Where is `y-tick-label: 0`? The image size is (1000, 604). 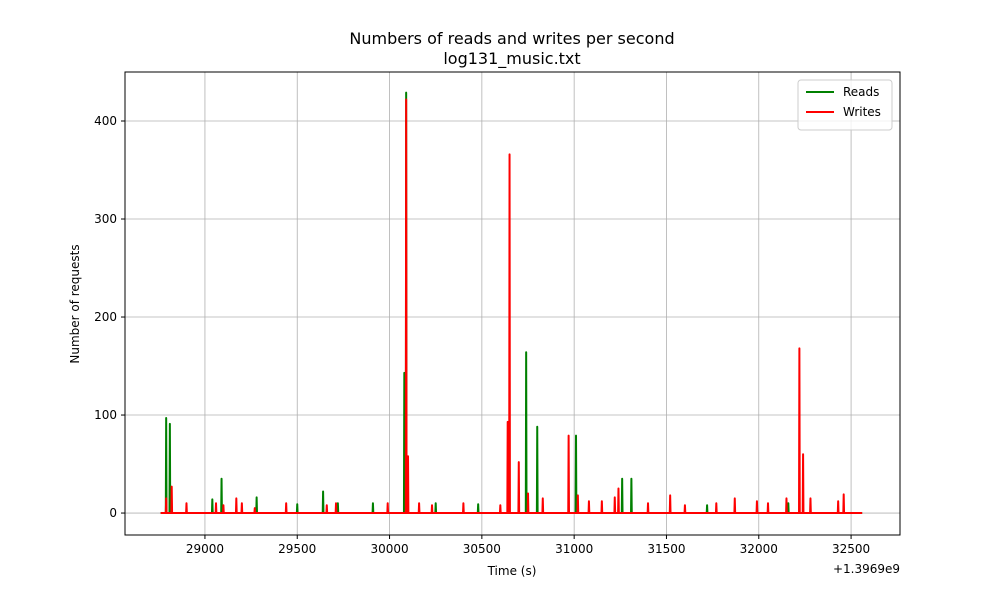
y-tick-label: 0 is located at coordinates (113, 513).